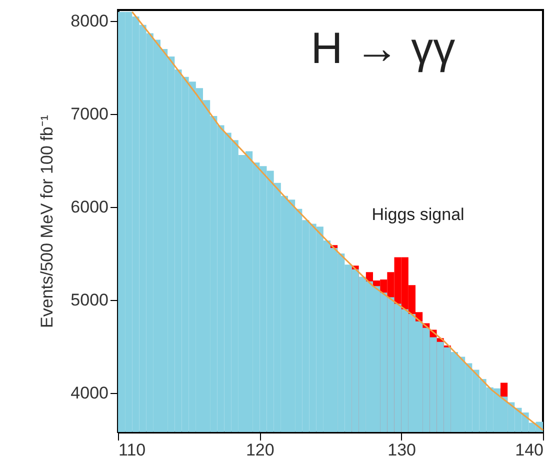 This screenshot has width=554, height=474. I want to click on y-axis-title: Events/500 MeV for 100 fb⁻¹, so click(47, 221).